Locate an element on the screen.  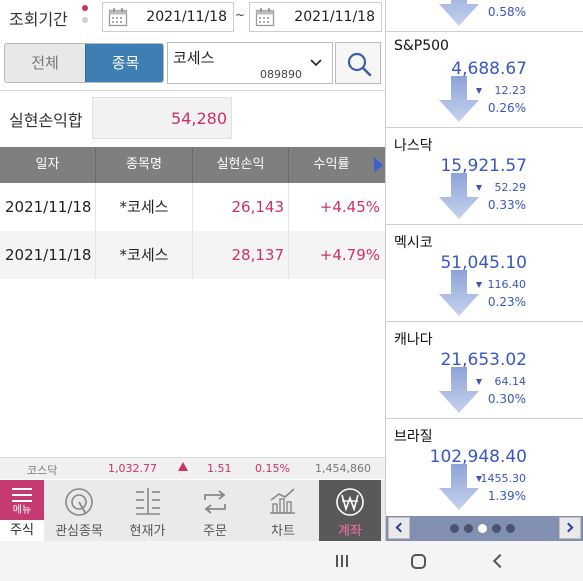
nav-label: 계좌 is located at coordinates (350, 531).